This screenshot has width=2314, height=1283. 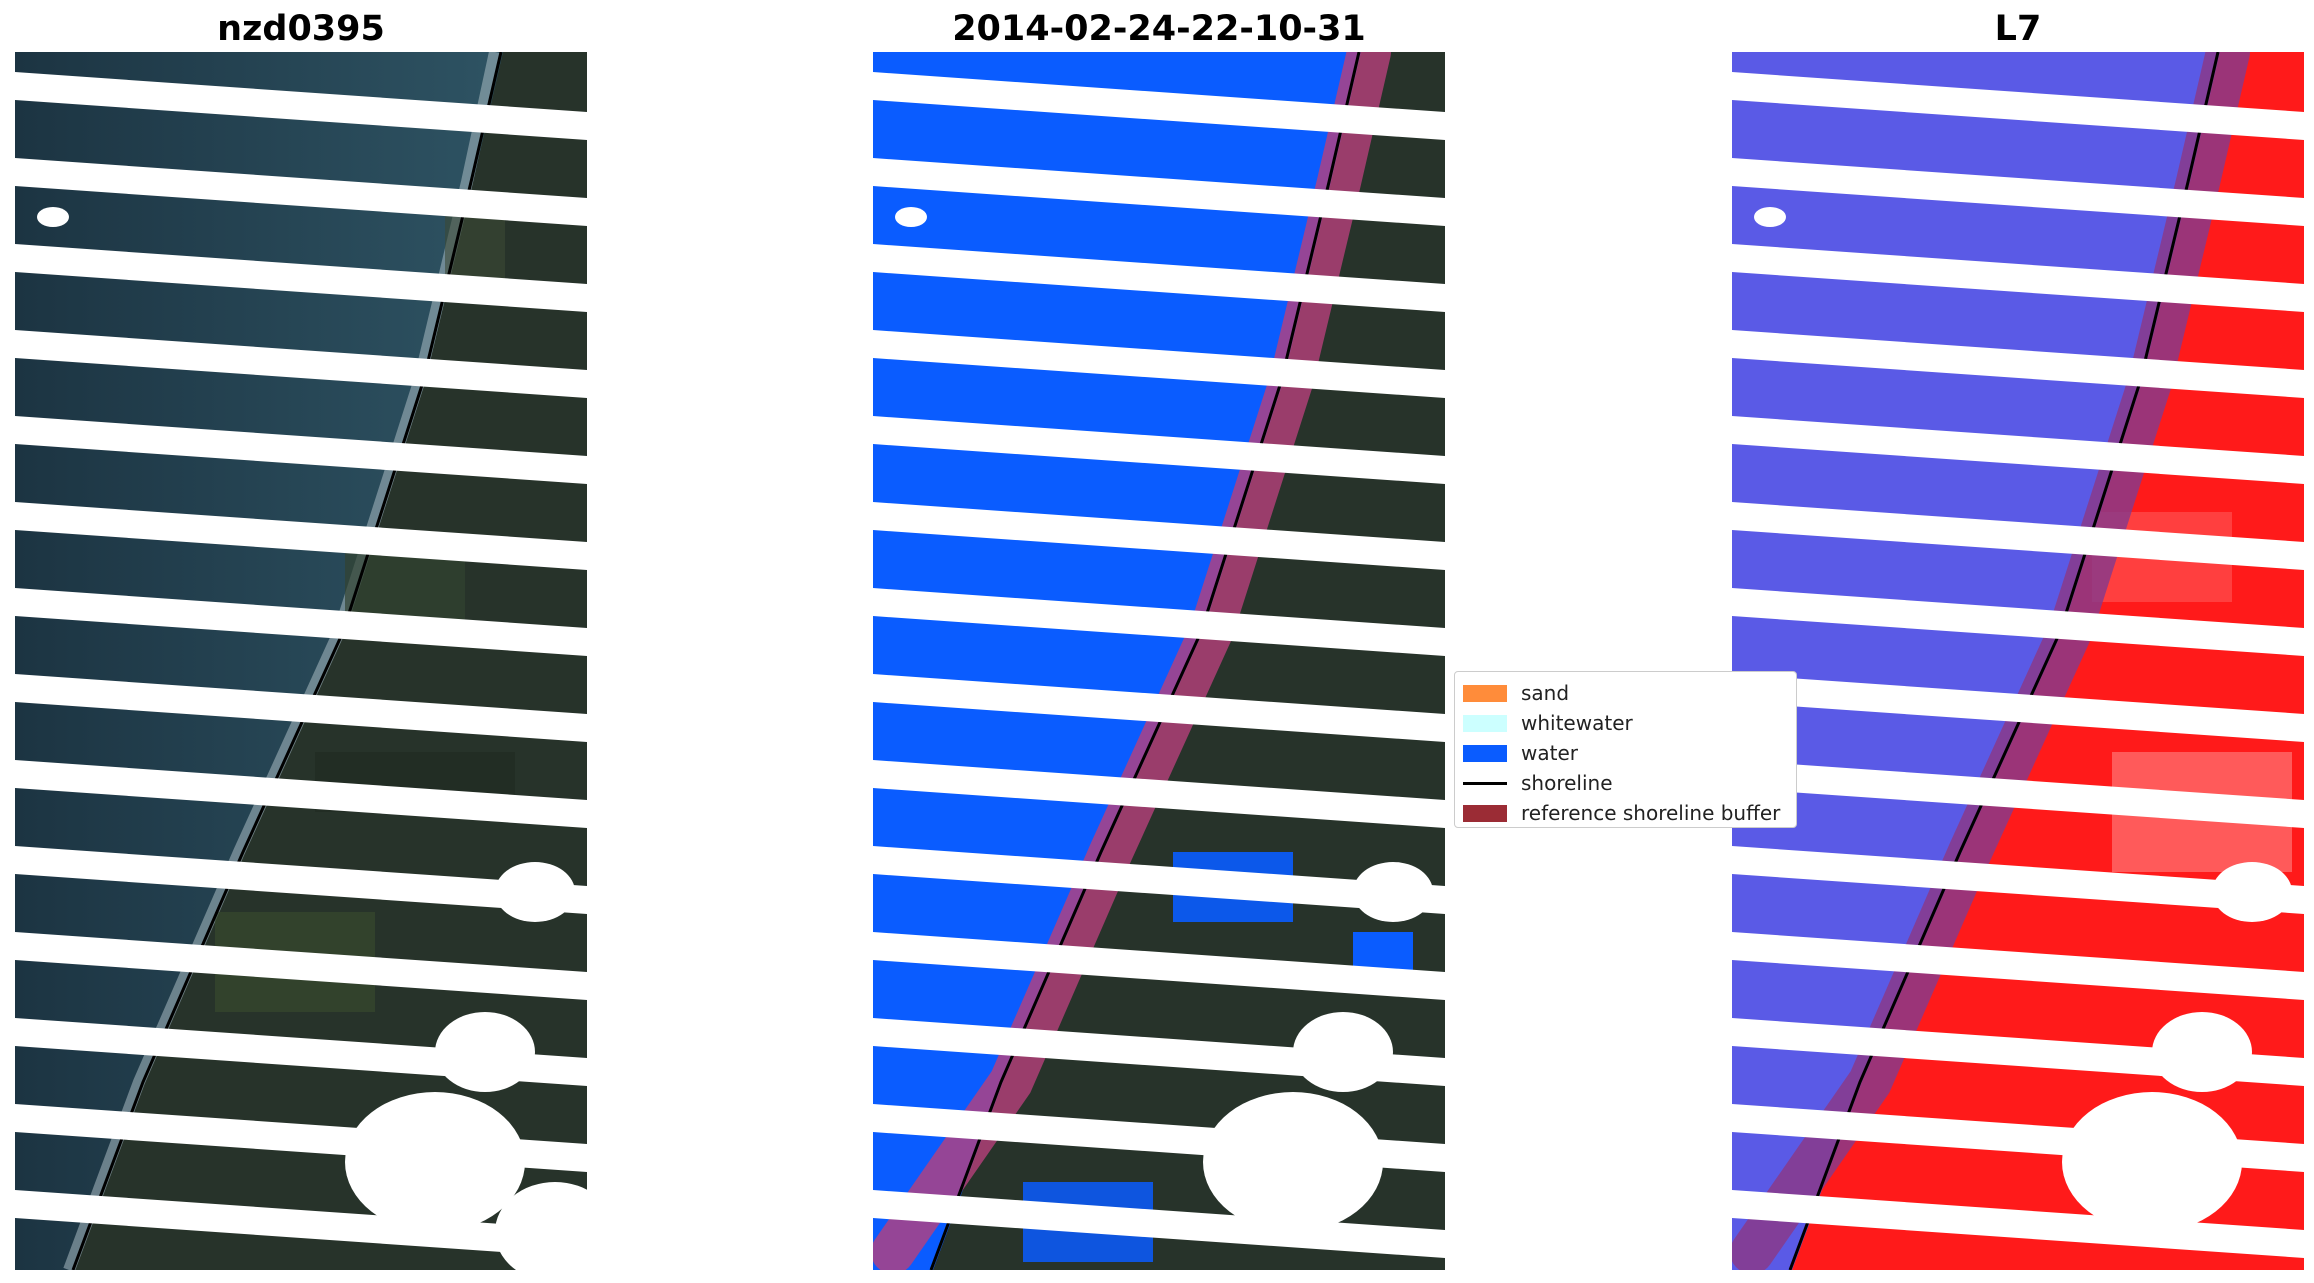 I want to click on water-swatch, so click(x=1485, y=753).